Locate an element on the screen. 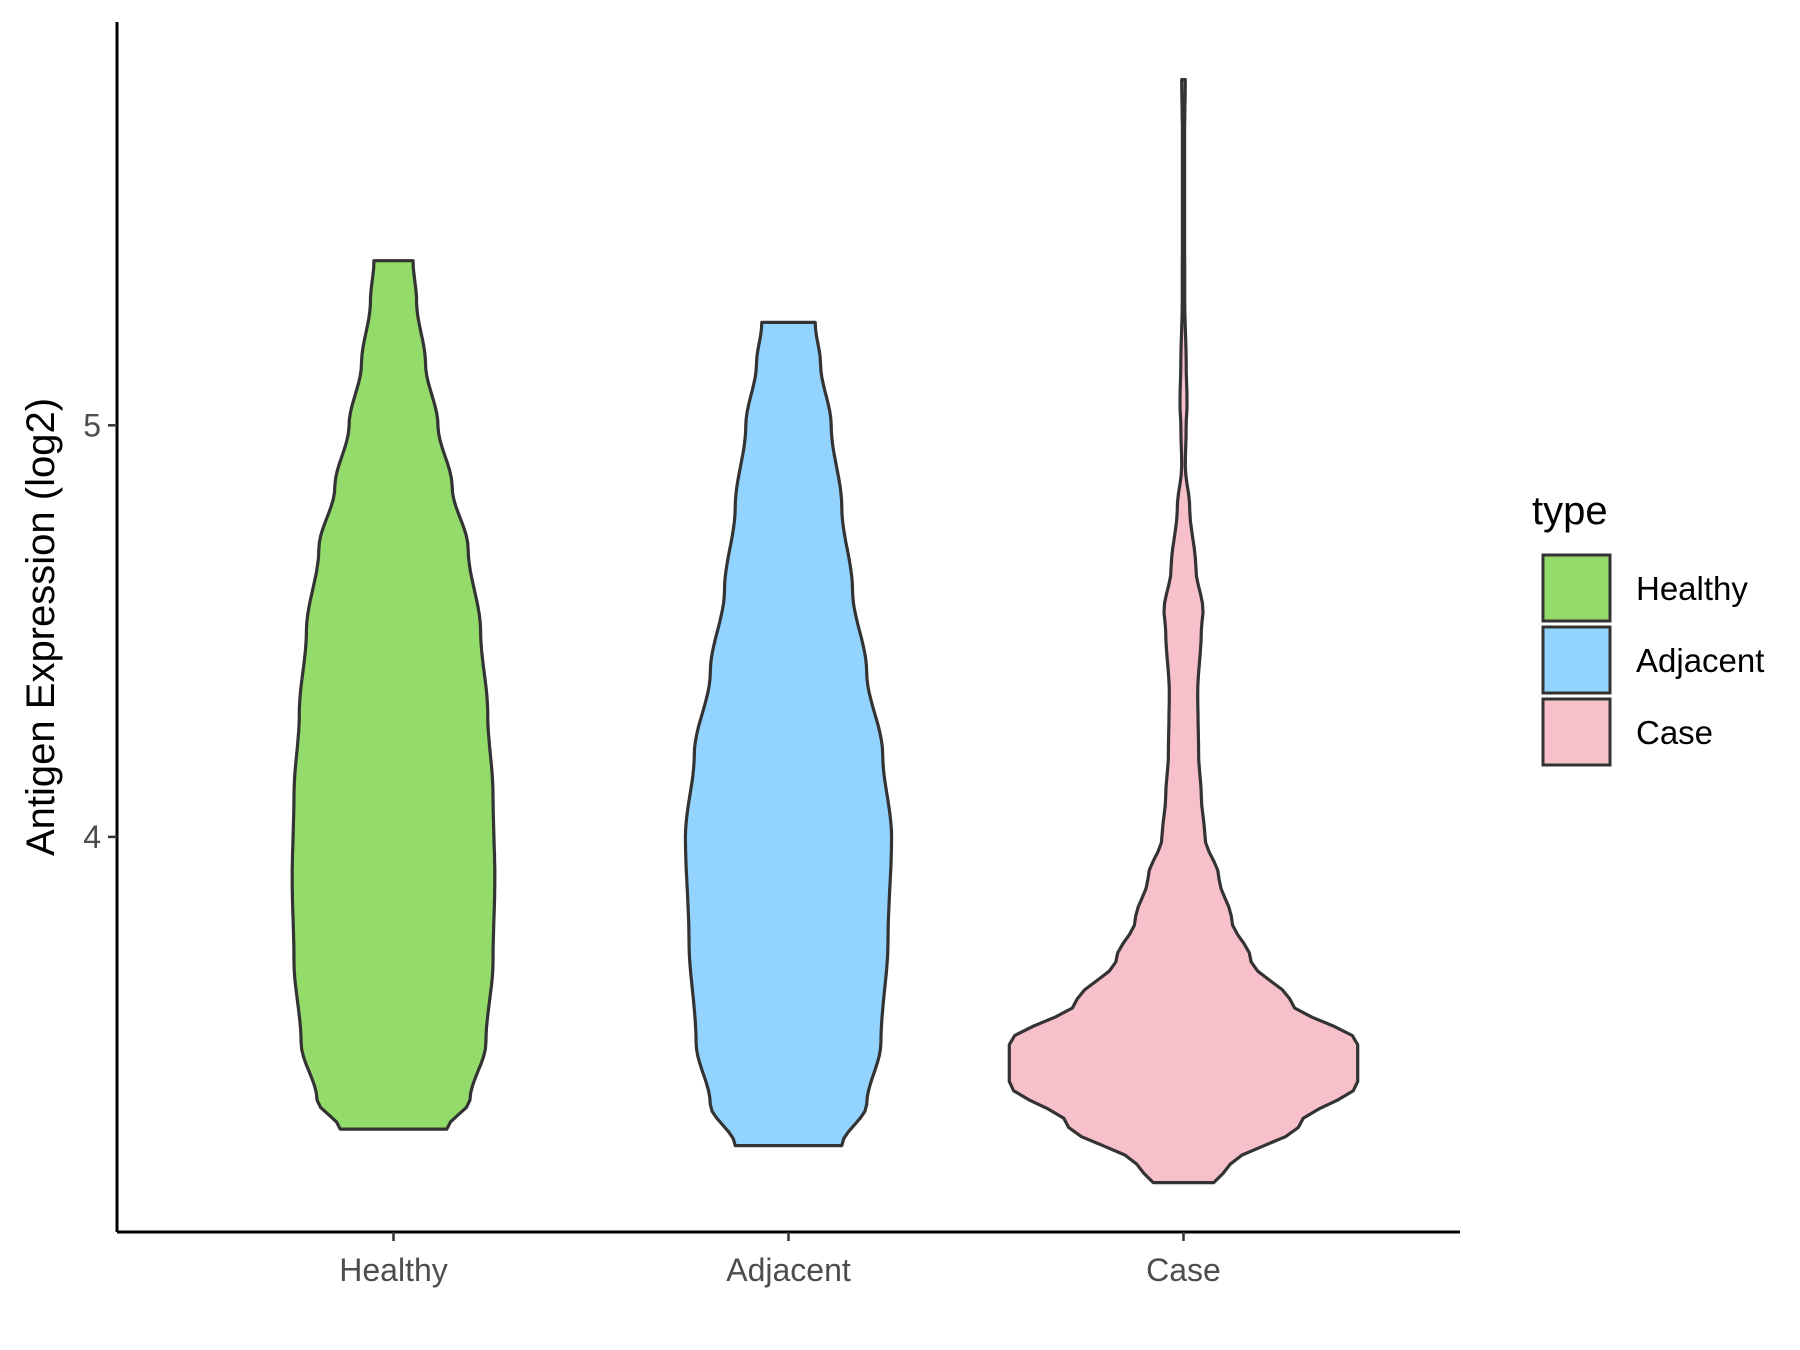  violin-healthy is located at coordinates (393, 695).